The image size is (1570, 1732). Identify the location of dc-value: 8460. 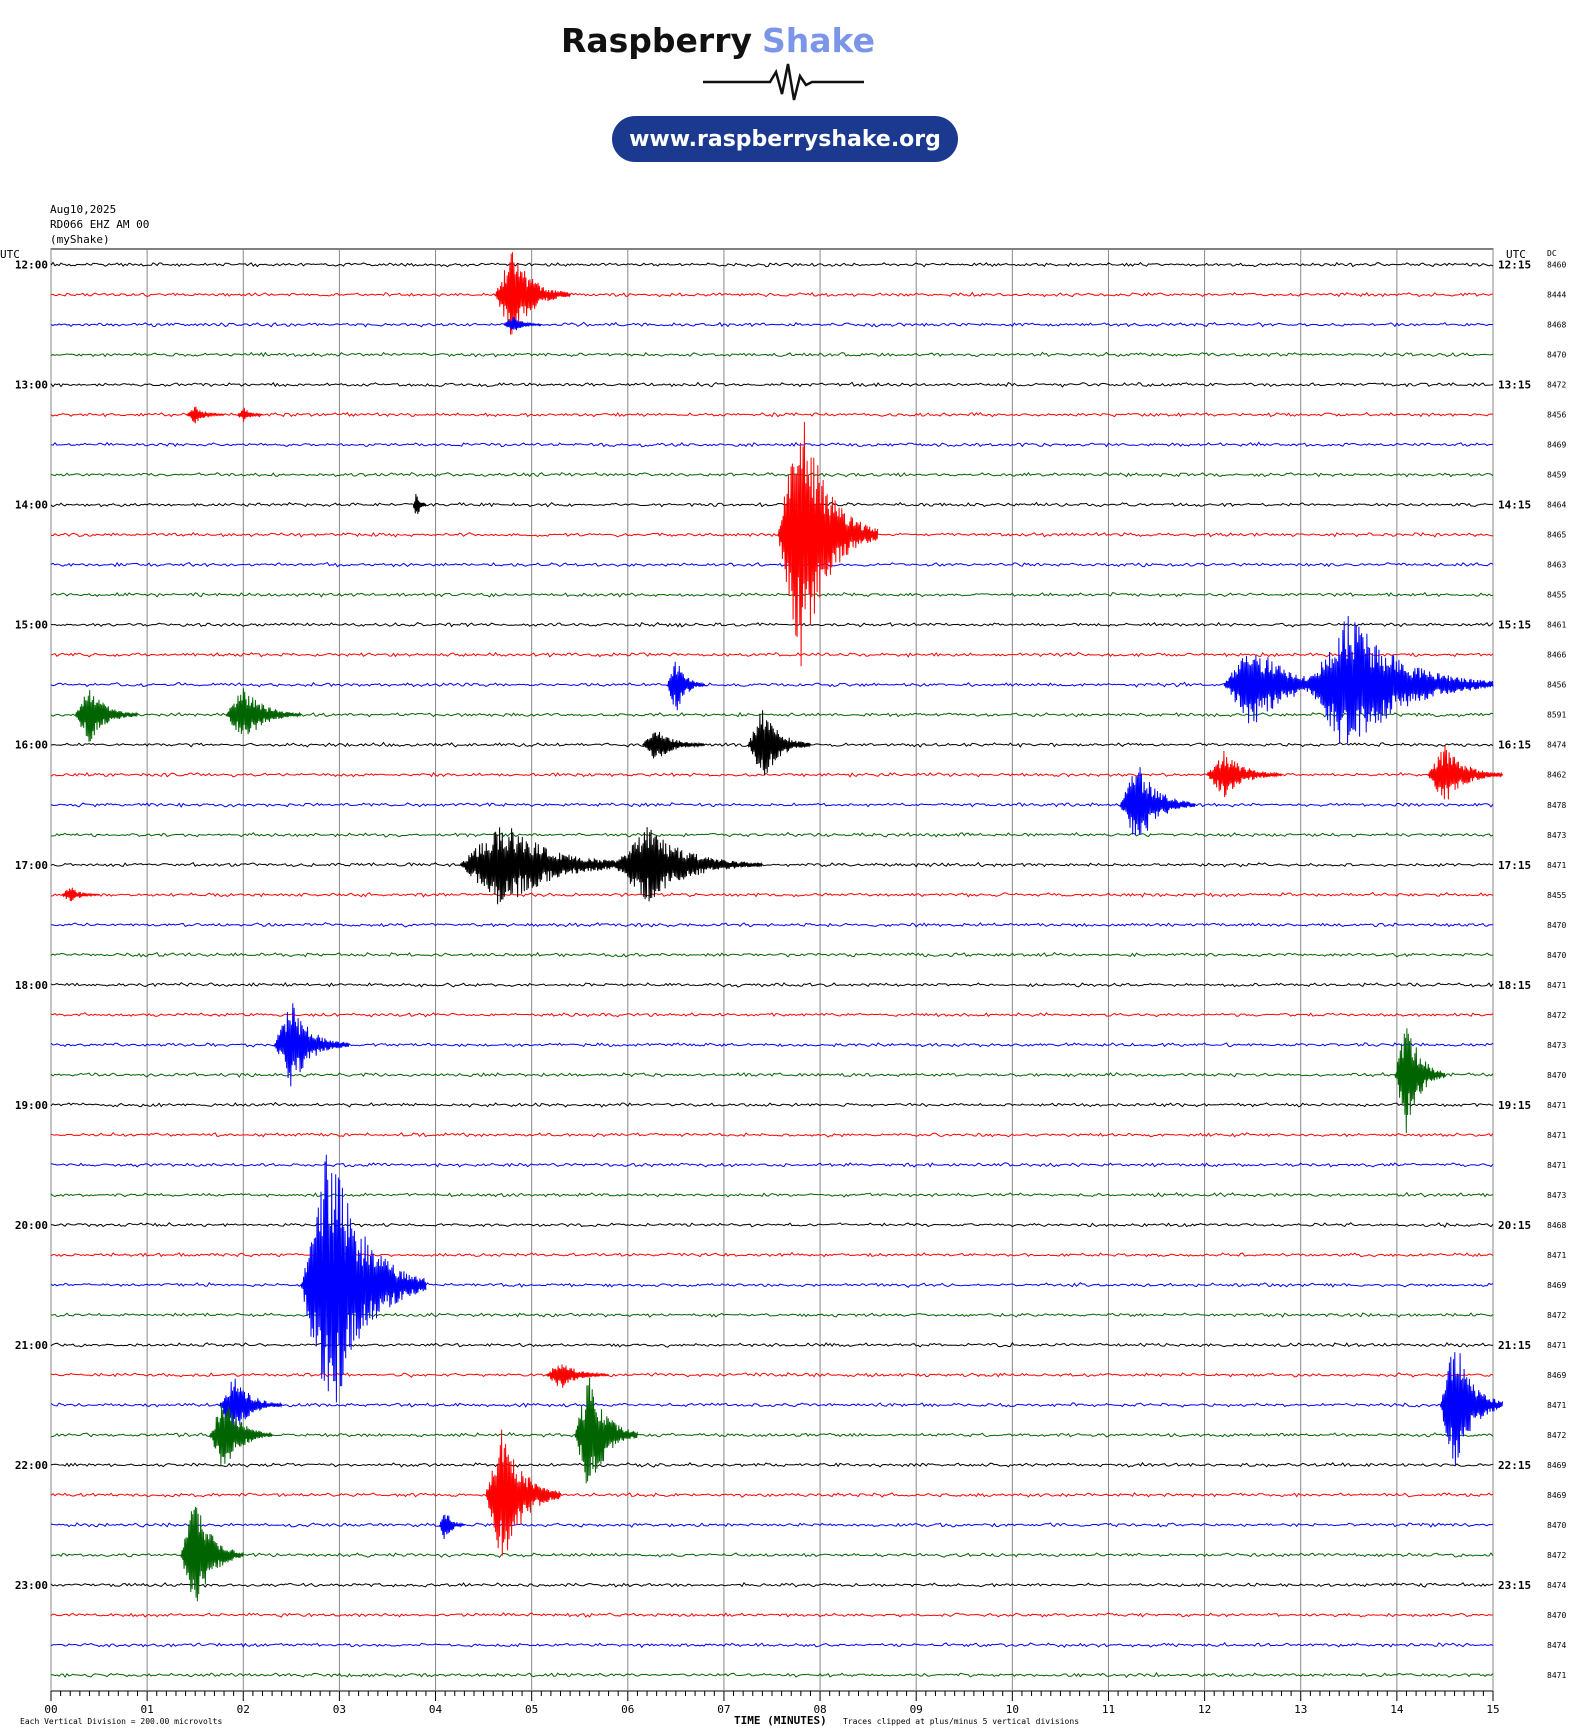
(1556, 265).